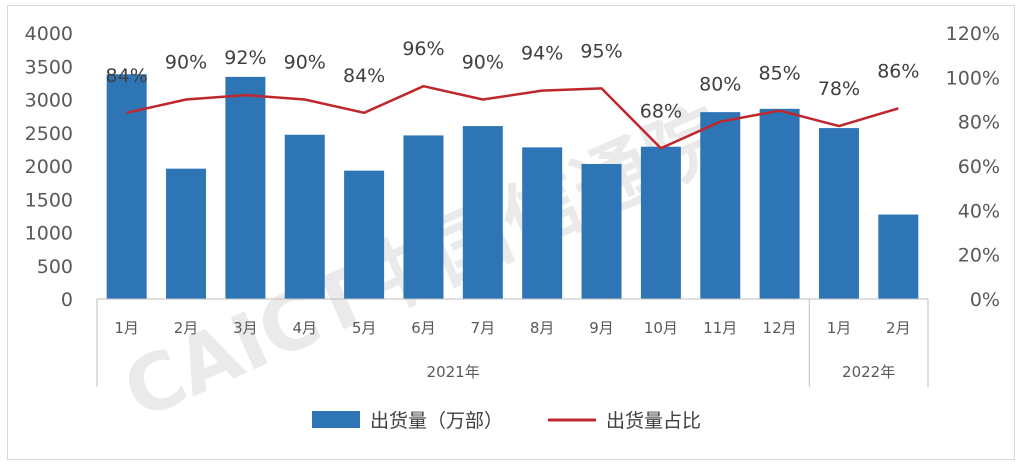 The height and width of the screenshot is (467, 1024). Describe the element at coordinates (979, 123) in the screenshot. I see `y-right-tick-label: 80%` at that location.